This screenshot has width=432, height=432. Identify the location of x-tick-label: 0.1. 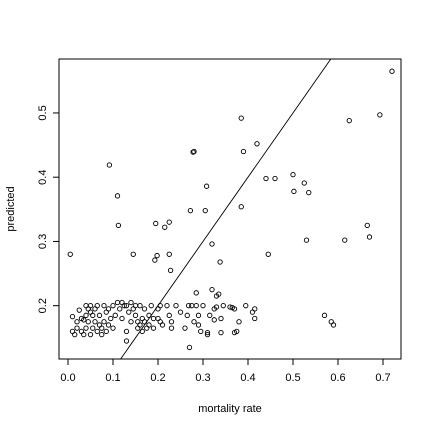
(112, 378).